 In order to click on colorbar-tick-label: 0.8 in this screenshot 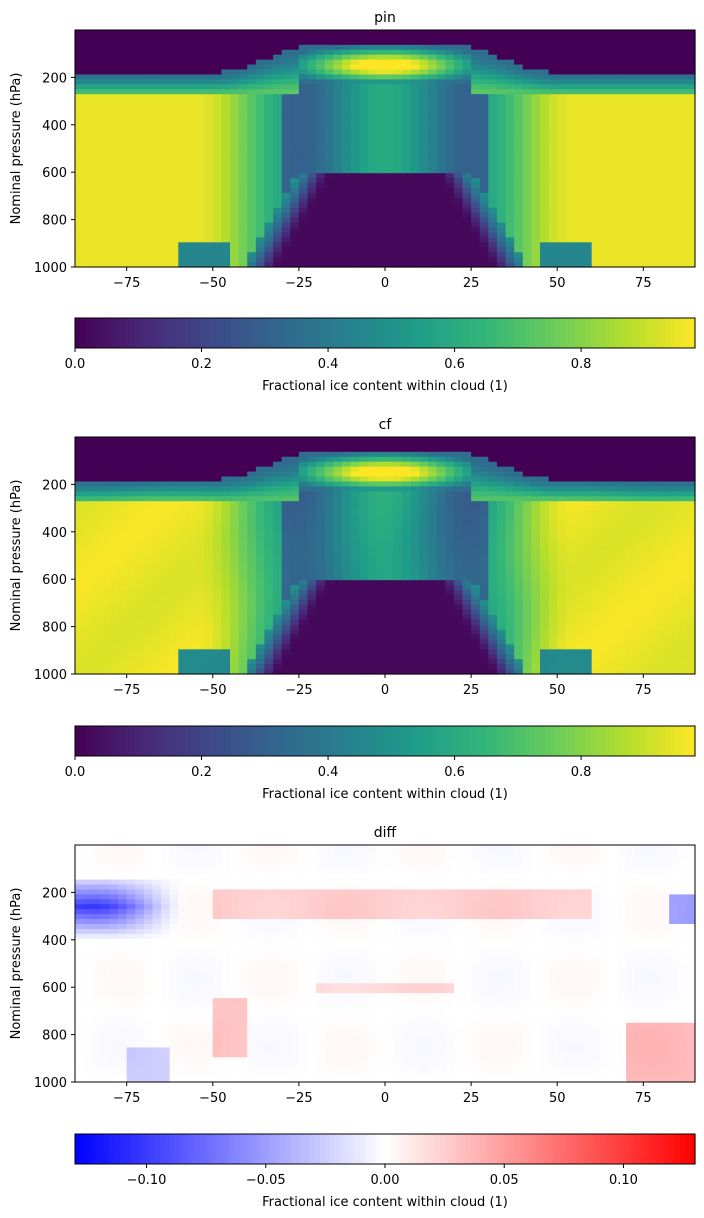, I will do `click(581, 364)`.